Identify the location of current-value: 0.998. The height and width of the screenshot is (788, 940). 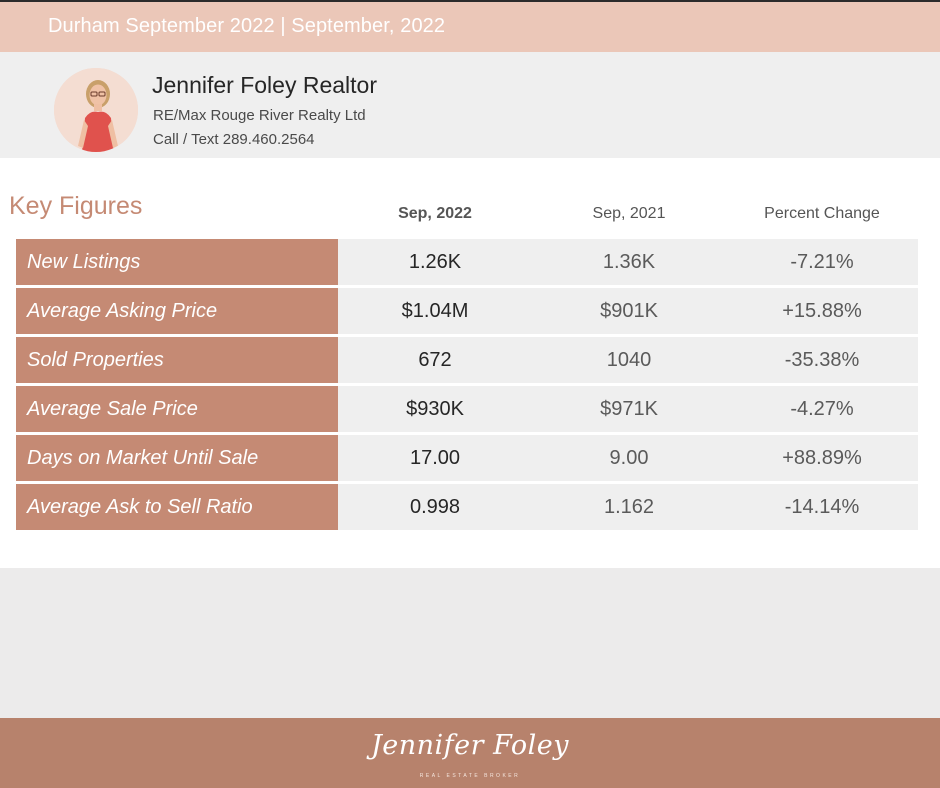
(435, 507).